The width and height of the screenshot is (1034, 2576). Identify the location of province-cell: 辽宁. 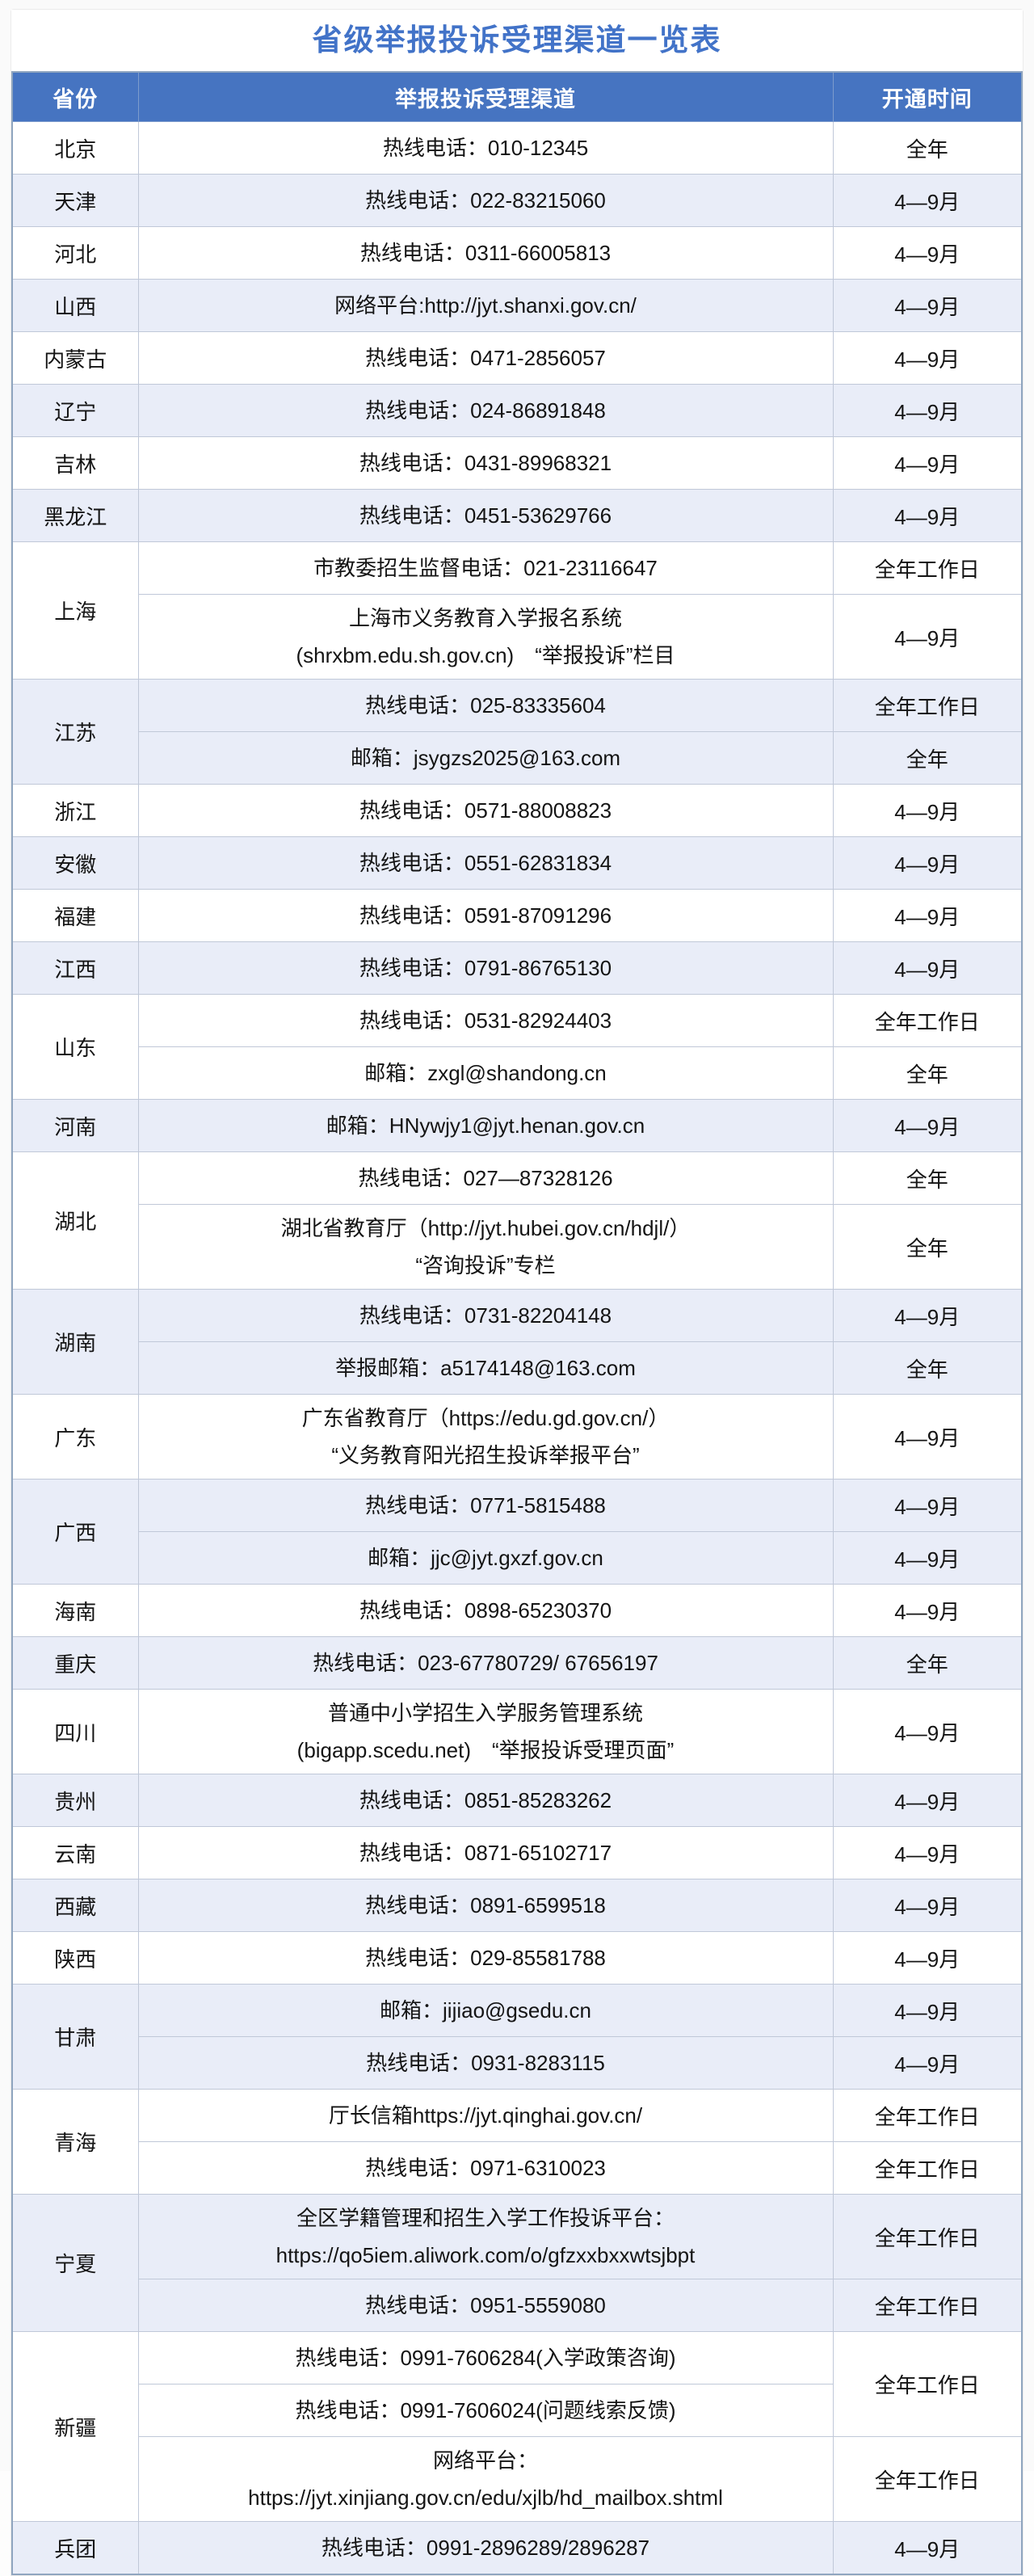
(75, 410).